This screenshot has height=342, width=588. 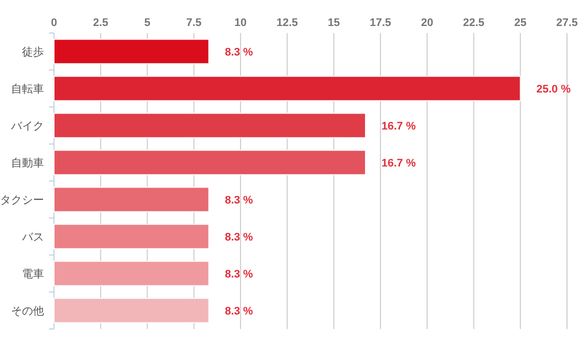 I want to click on x-tick-label: 15, so click(x=334, y=23).